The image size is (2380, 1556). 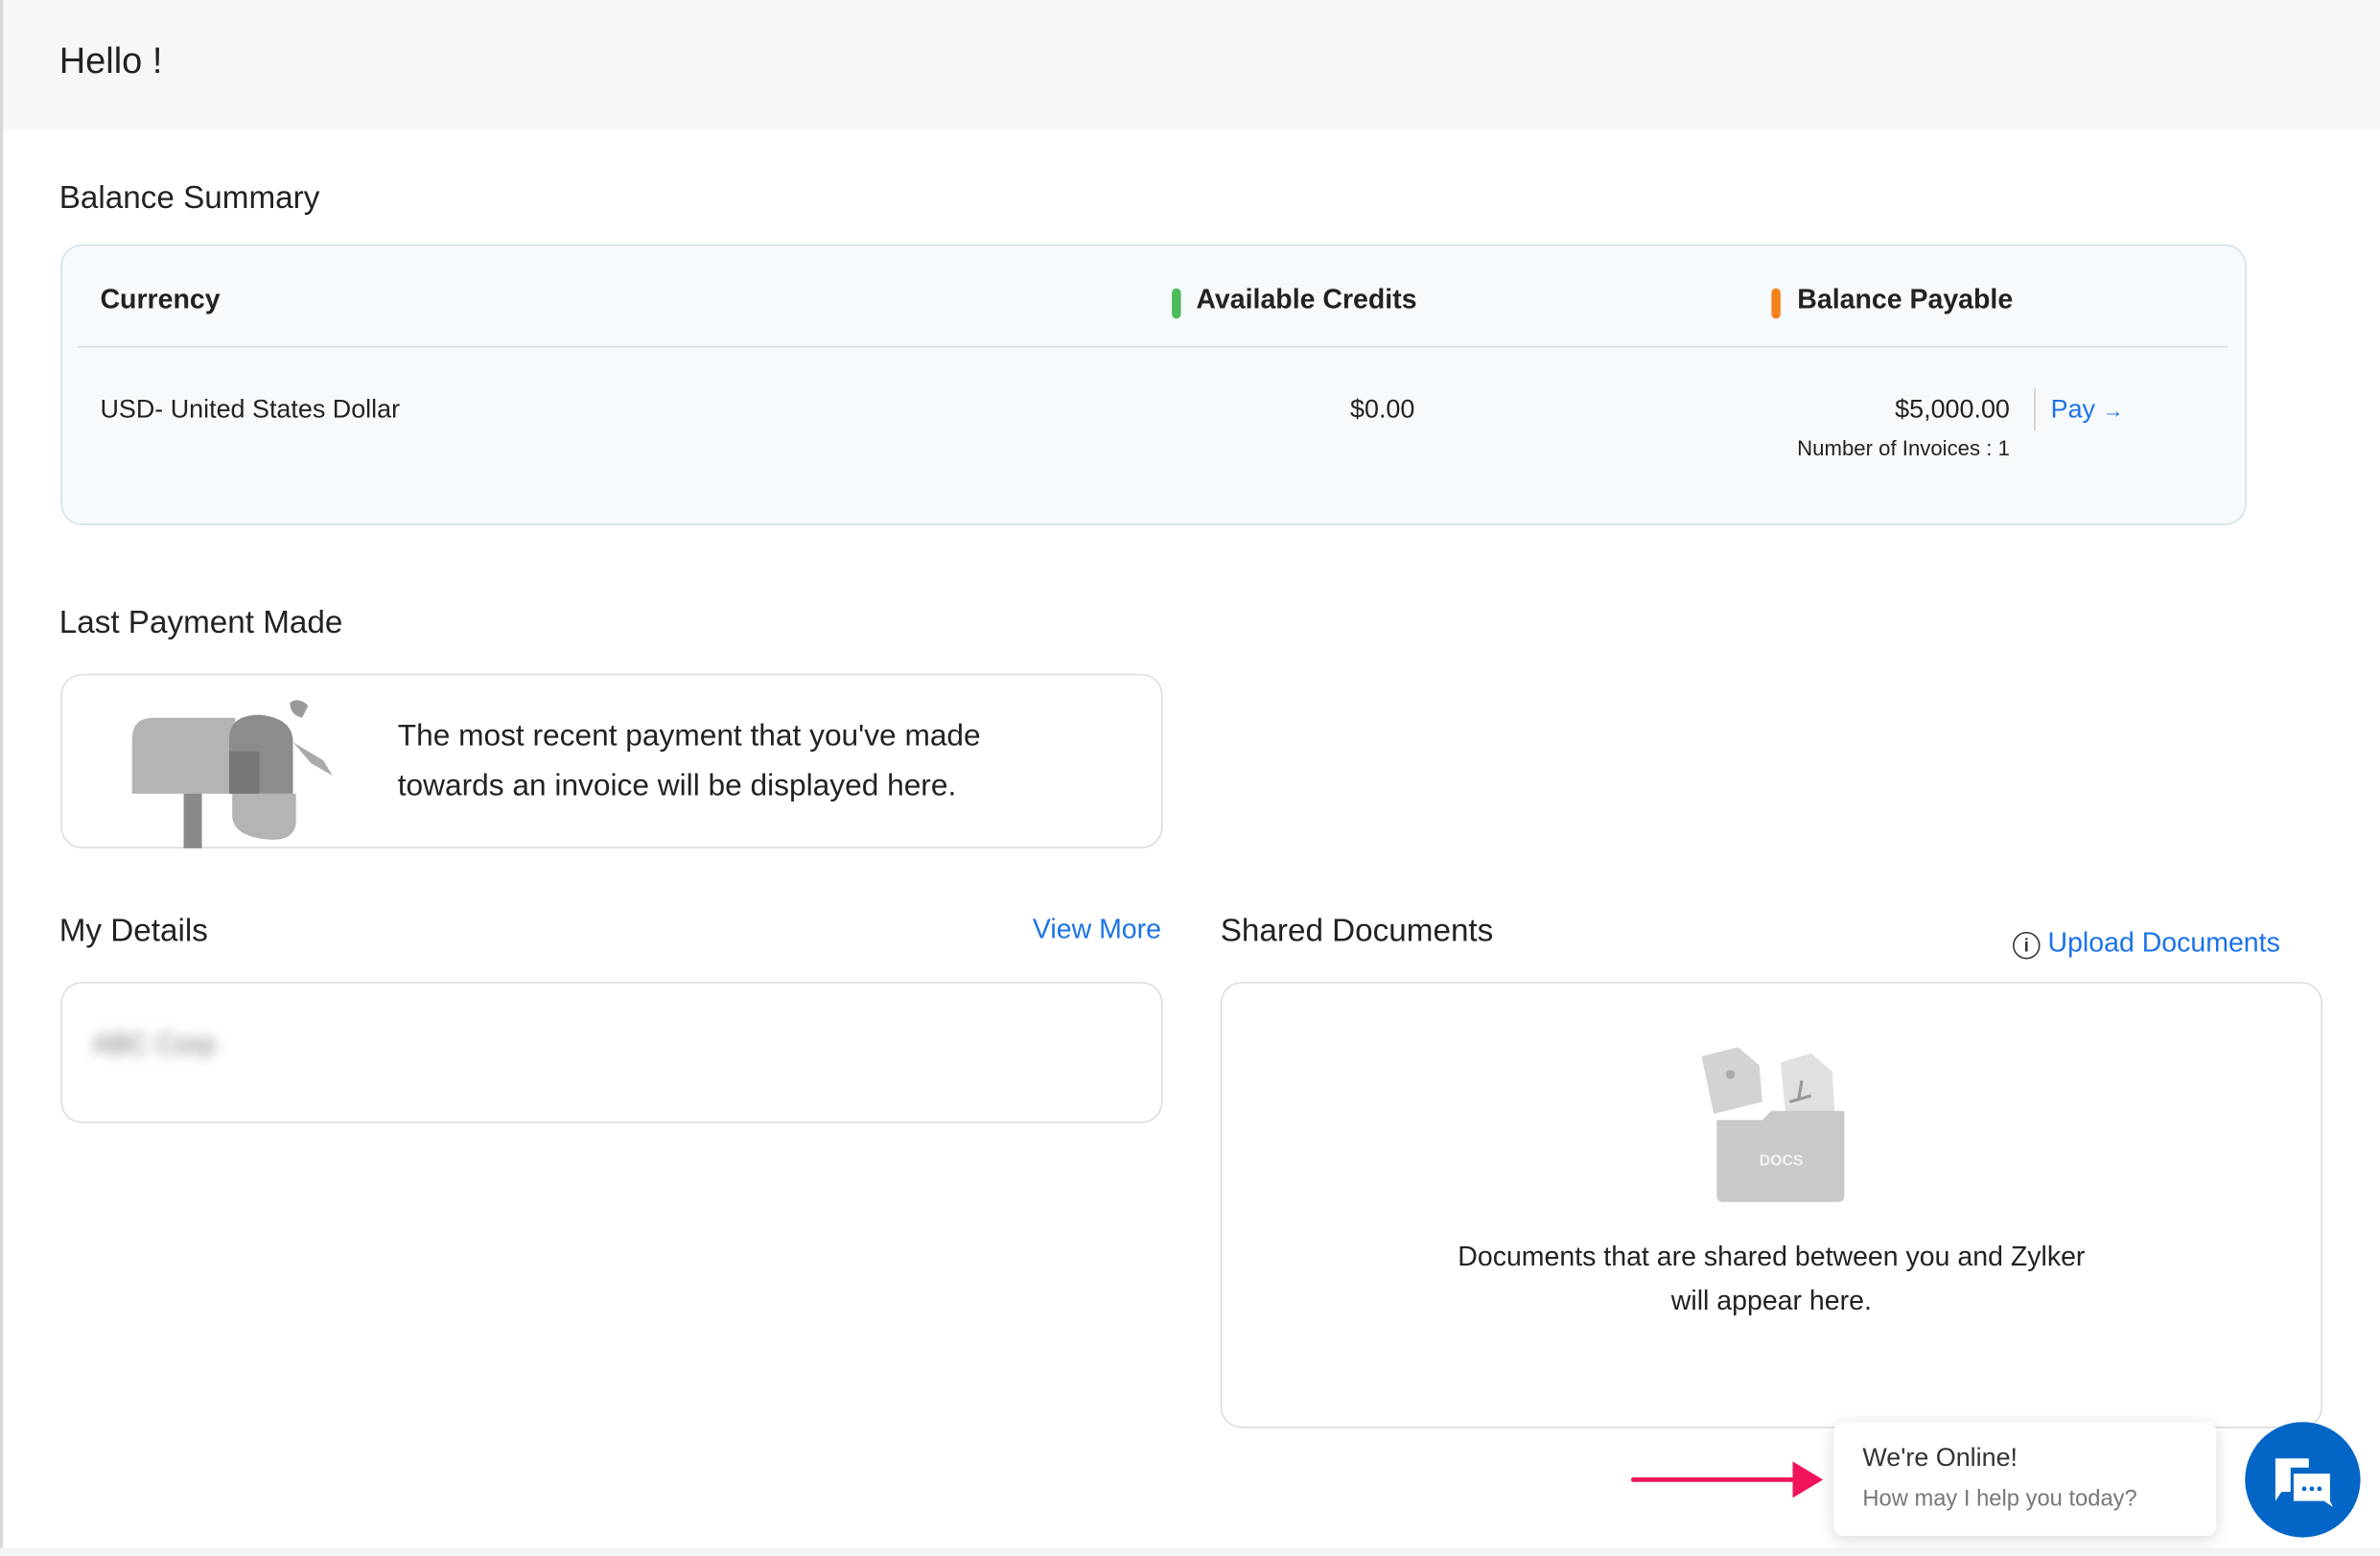 I want to click on balance-payable-value: $5,000.00, so click(x=1952, y=409).